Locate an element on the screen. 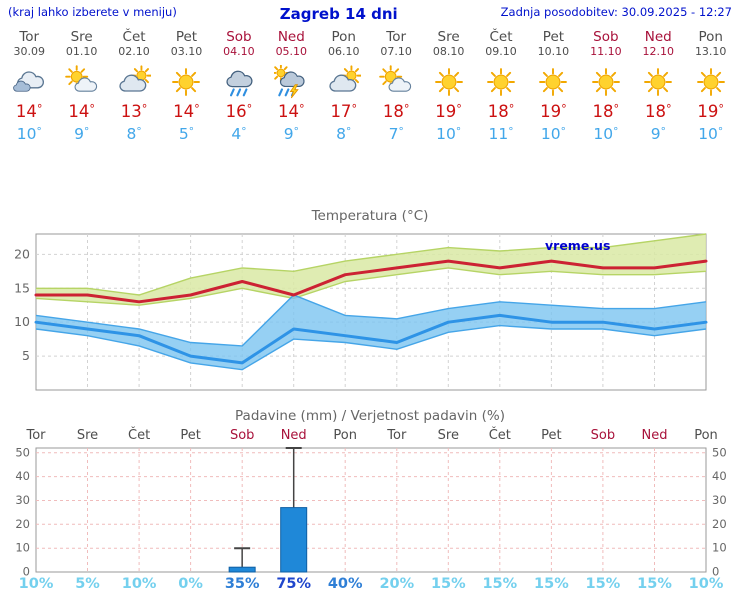 This screenshot has width=740, height=600. precip-probability-label: 15% is located at coordinates (603, 584).